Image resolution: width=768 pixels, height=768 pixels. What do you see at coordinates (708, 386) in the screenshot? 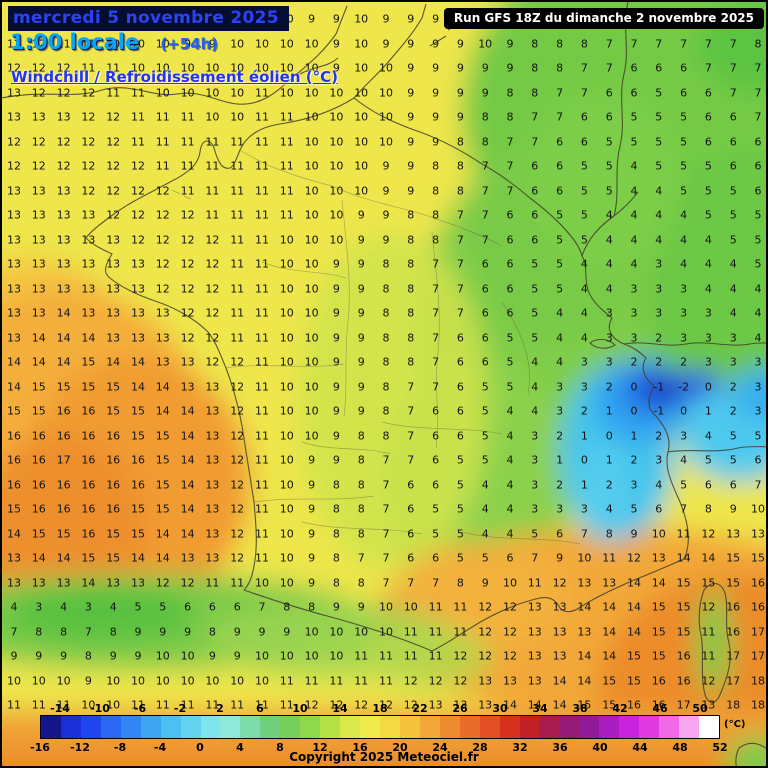
I see `grid-value: 0` at bounding box center [708, 386].